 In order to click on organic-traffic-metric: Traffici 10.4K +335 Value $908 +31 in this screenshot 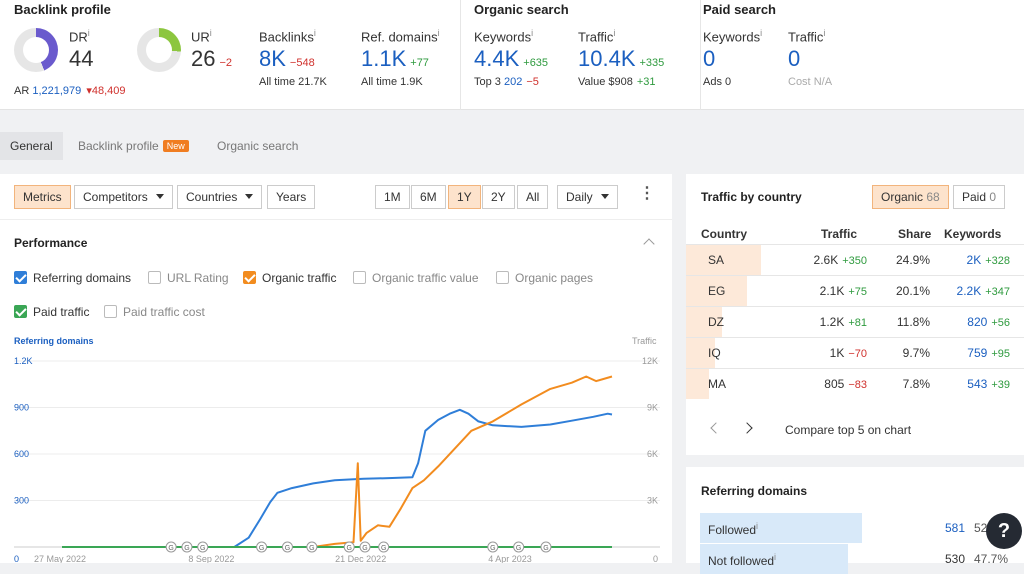, I will do `click(621, 58)`.